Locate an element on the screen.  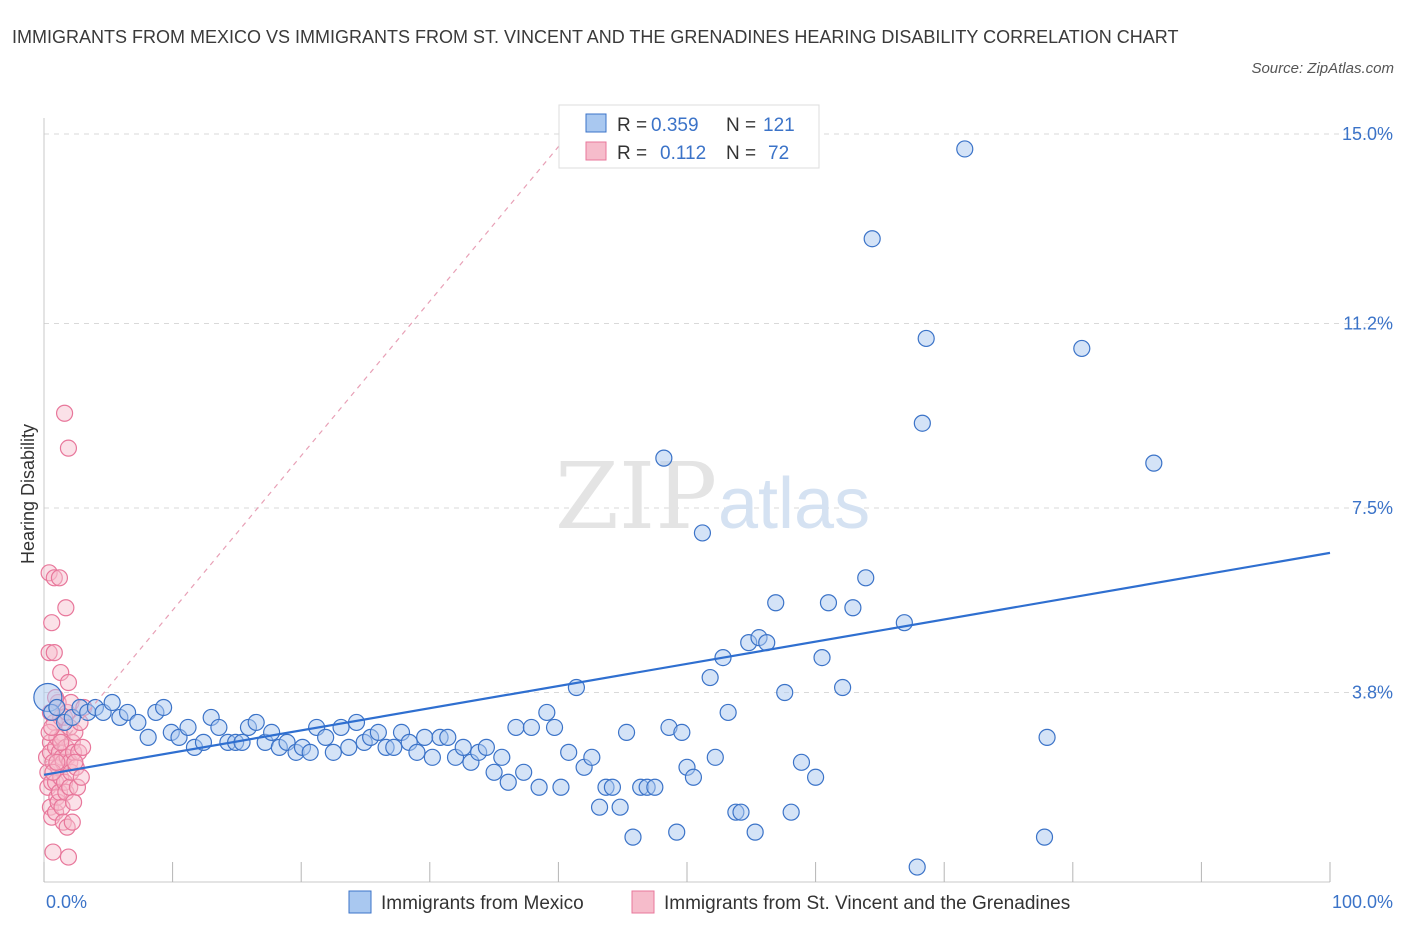
stats-n-label-mexico: N = is located at coordinates (741, 125).